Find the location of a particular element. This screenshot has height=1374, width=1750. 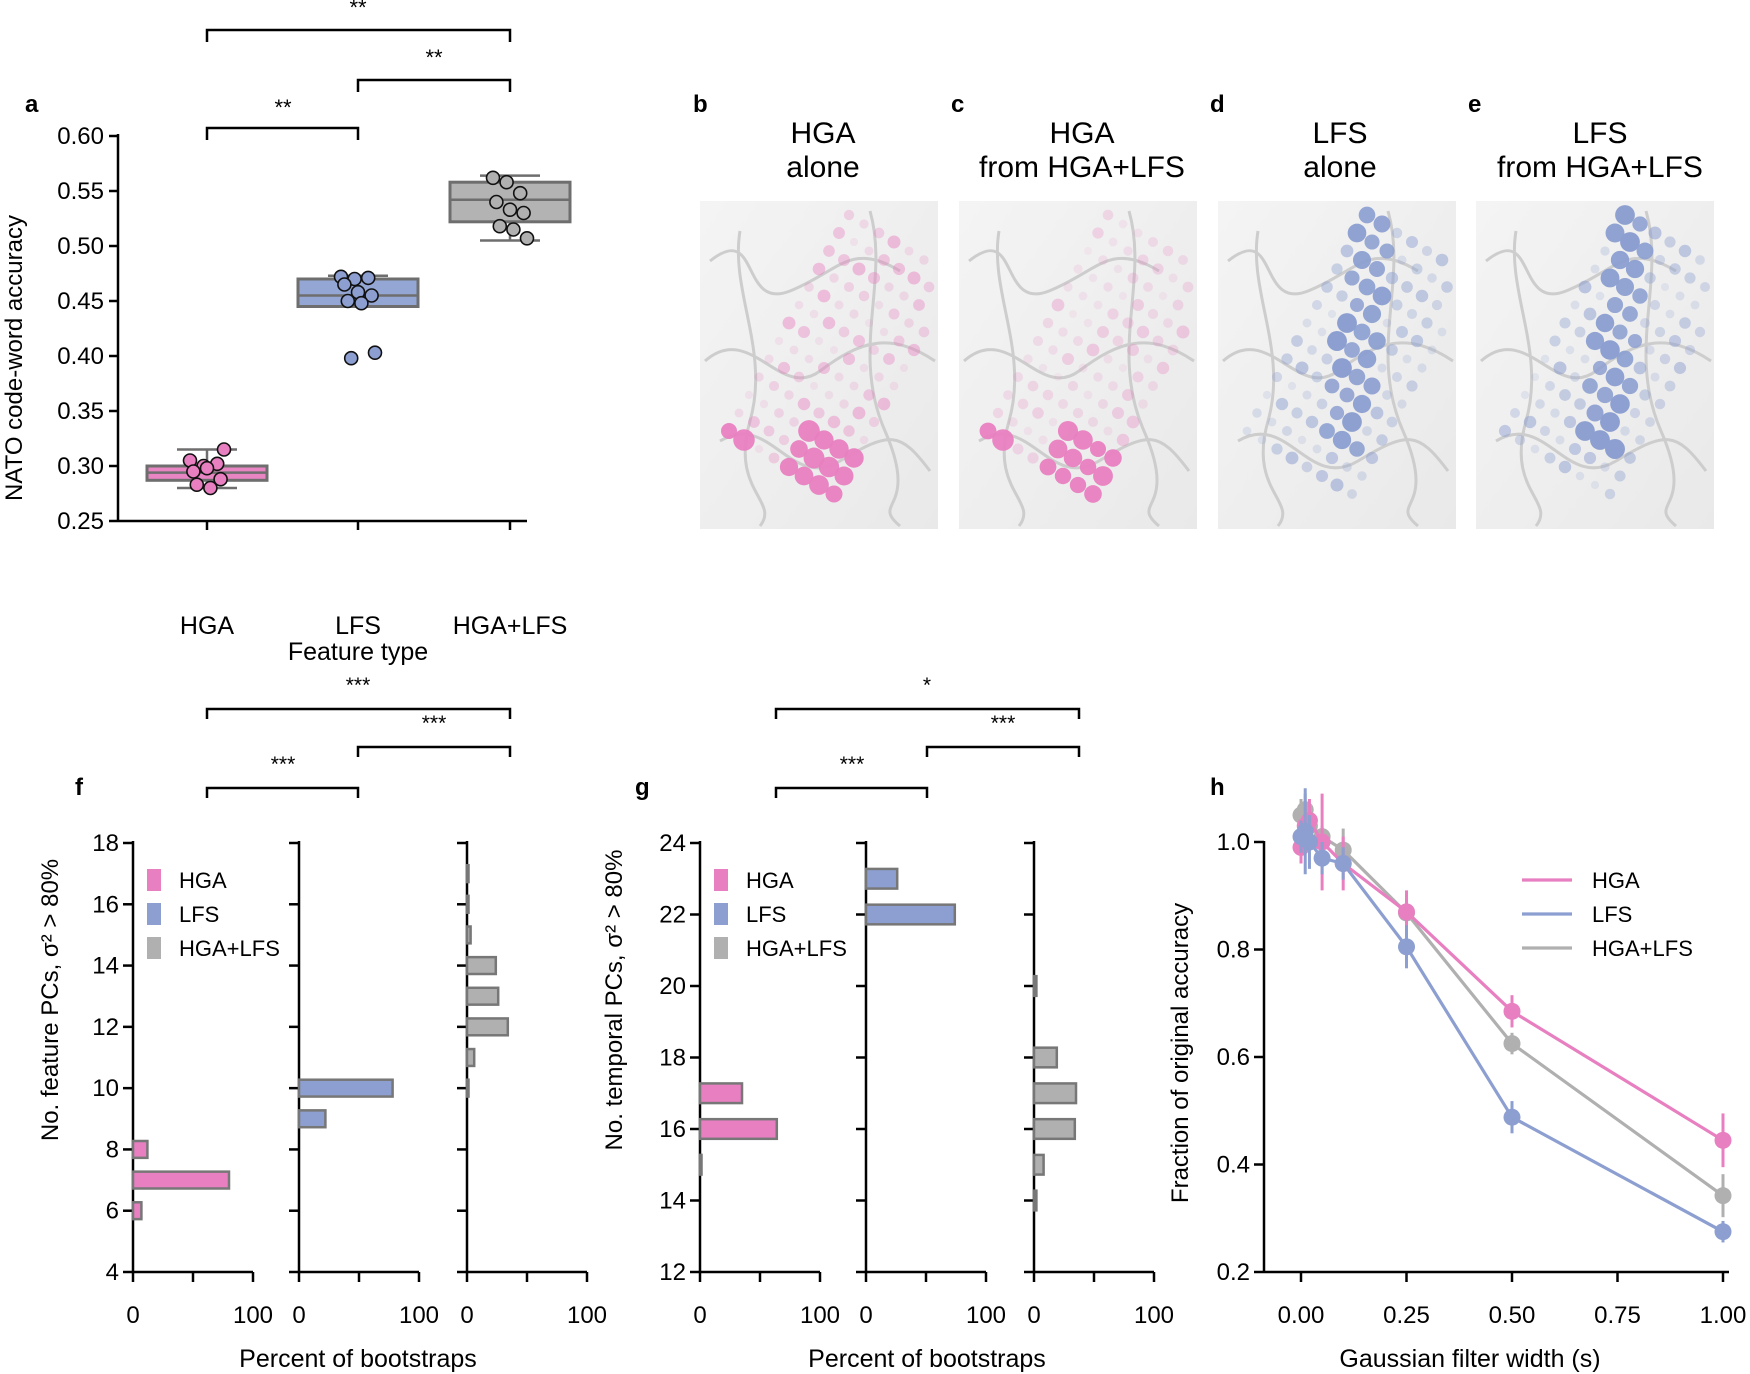

legend-swatch is located at coordinates (721, 880).